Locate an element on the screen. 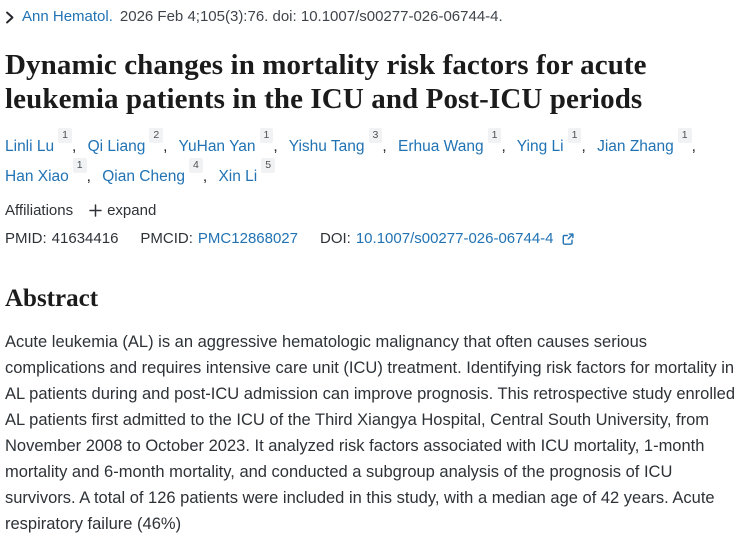 The height and width of the screenshot is (537, 750). author-item: Erhua Wang1 is located at coordinates (452, 142).